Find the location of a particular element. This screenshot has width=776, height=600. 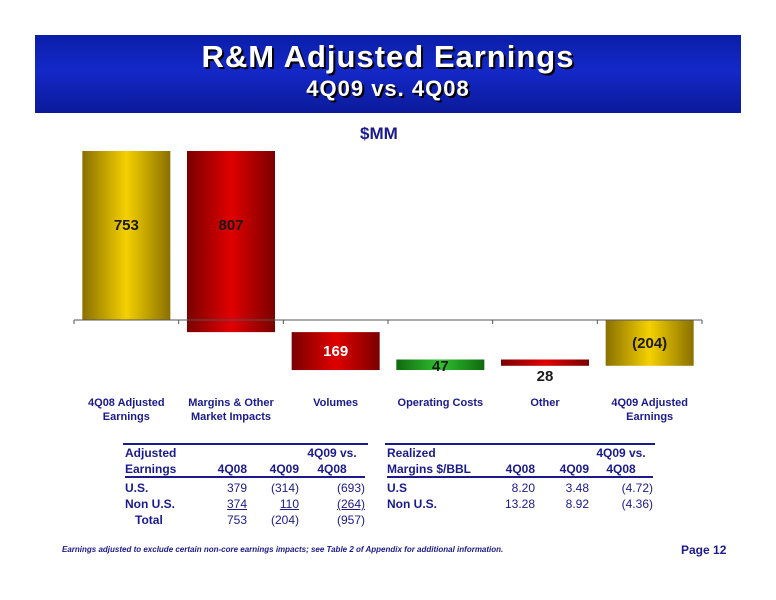

category-label: Margins & Other Market Impacts is located at coordinates (231, 410).